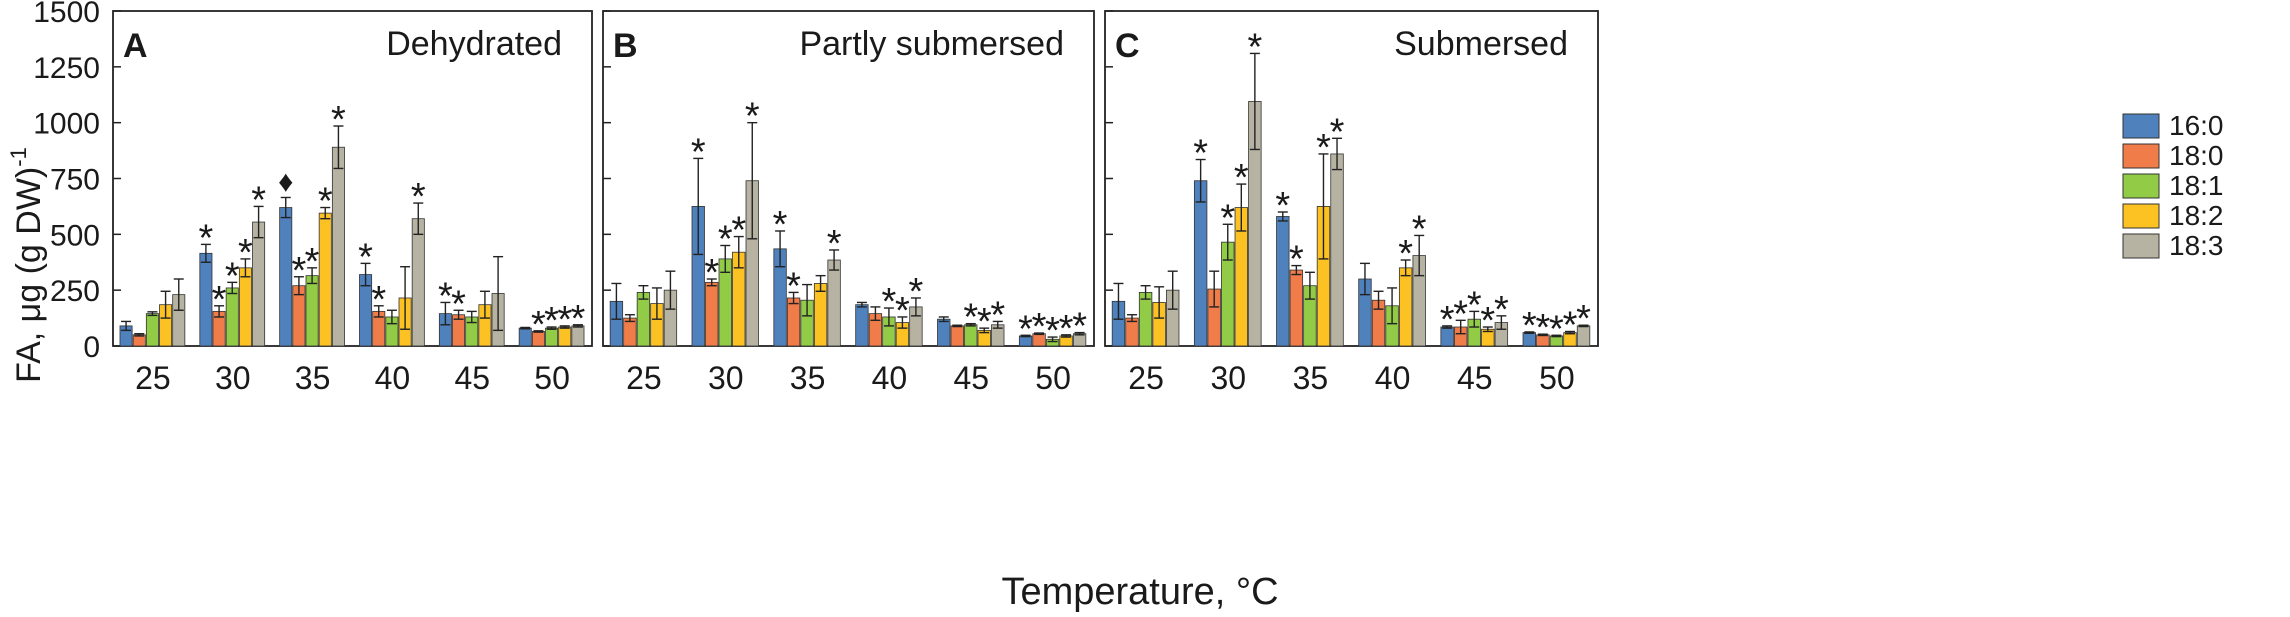 This screenshot has width=2290, height=617. What do you see at coordinates (2196, 125) in the screenshot?
I see `legend-label: 16:0` at bounding box center [2196, 125].